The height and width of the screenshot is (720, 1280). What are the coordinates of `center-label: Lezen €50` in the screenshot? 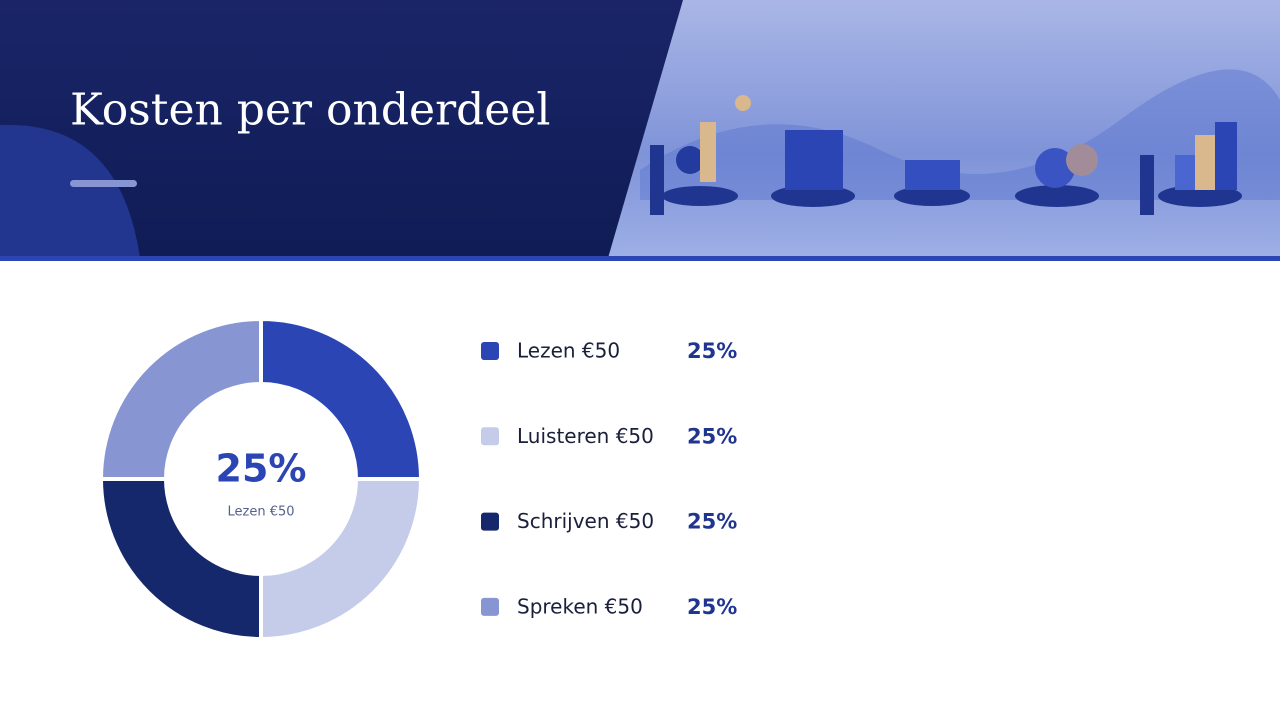 It's located at (260, 512).